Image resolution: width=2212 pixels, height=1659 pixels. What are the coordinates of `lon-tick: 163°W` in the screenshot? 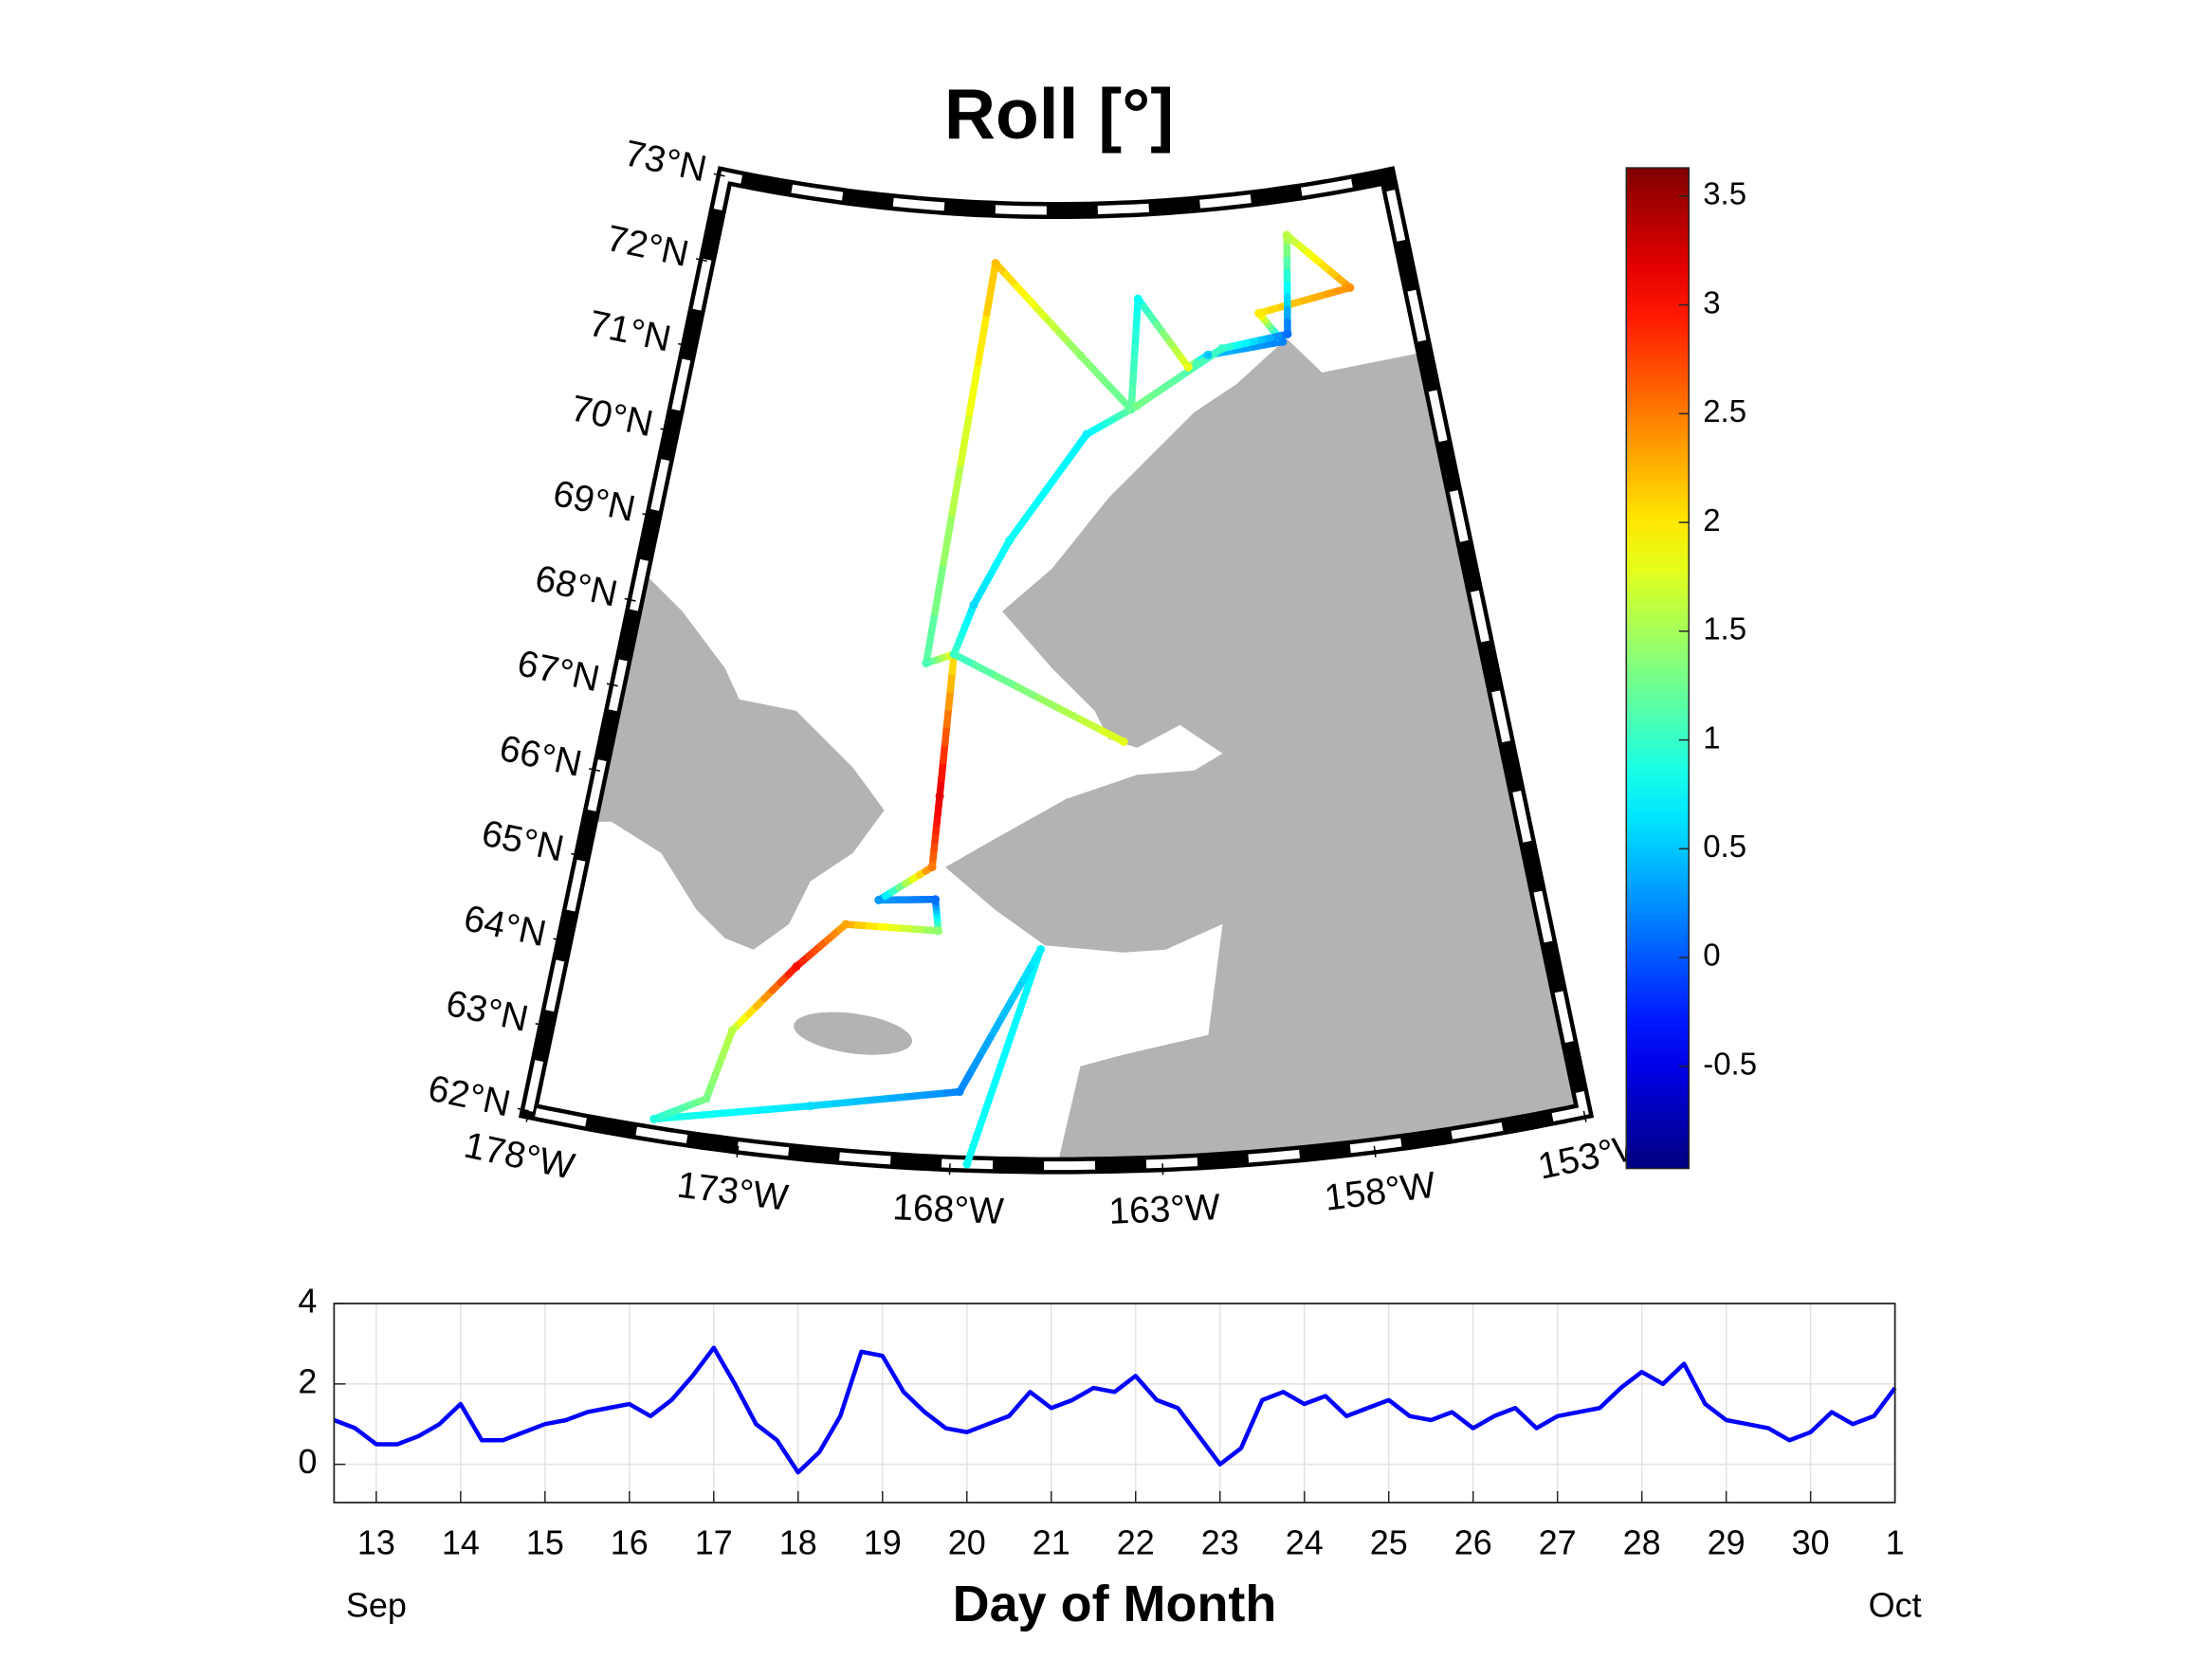 It's located at (1164, 1197).